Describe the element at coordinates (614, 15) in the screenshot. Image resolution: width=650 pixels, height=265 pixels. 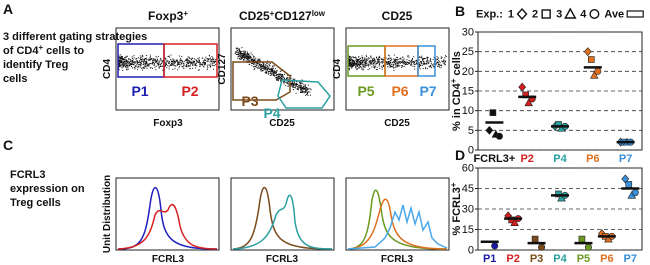
I see `legend-label: Ave` at that location.